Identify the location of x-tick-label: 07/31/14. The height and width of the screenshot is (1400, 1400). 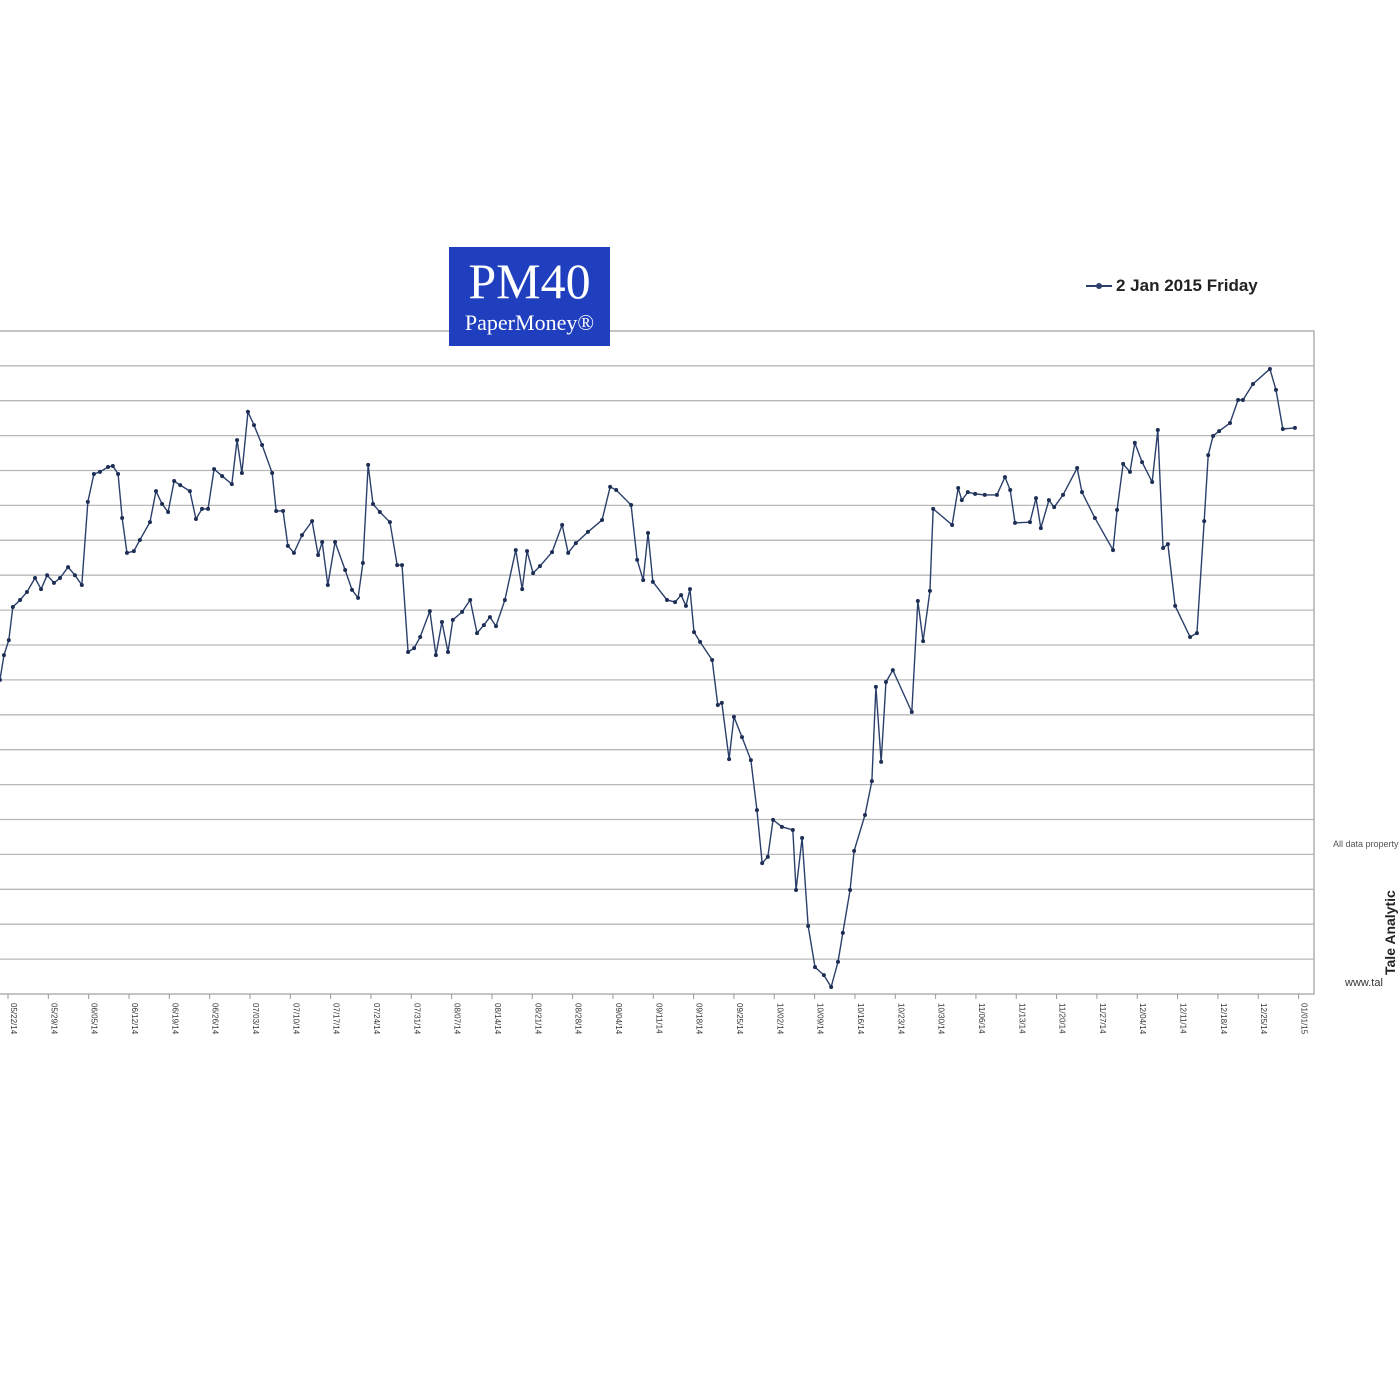
(416, 1019).